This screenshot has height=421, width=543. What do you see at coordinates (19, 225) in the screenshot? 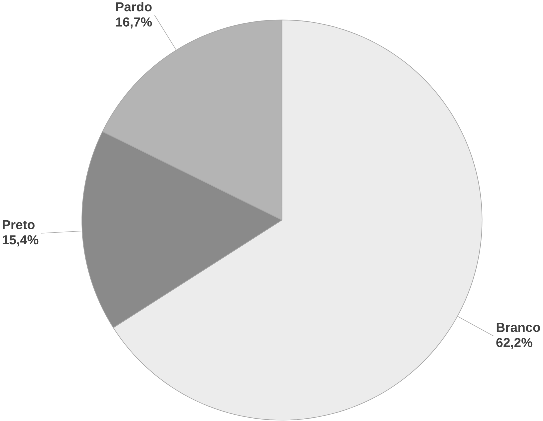
I see `slice-label: Preto` at bounding box center [19, 225].